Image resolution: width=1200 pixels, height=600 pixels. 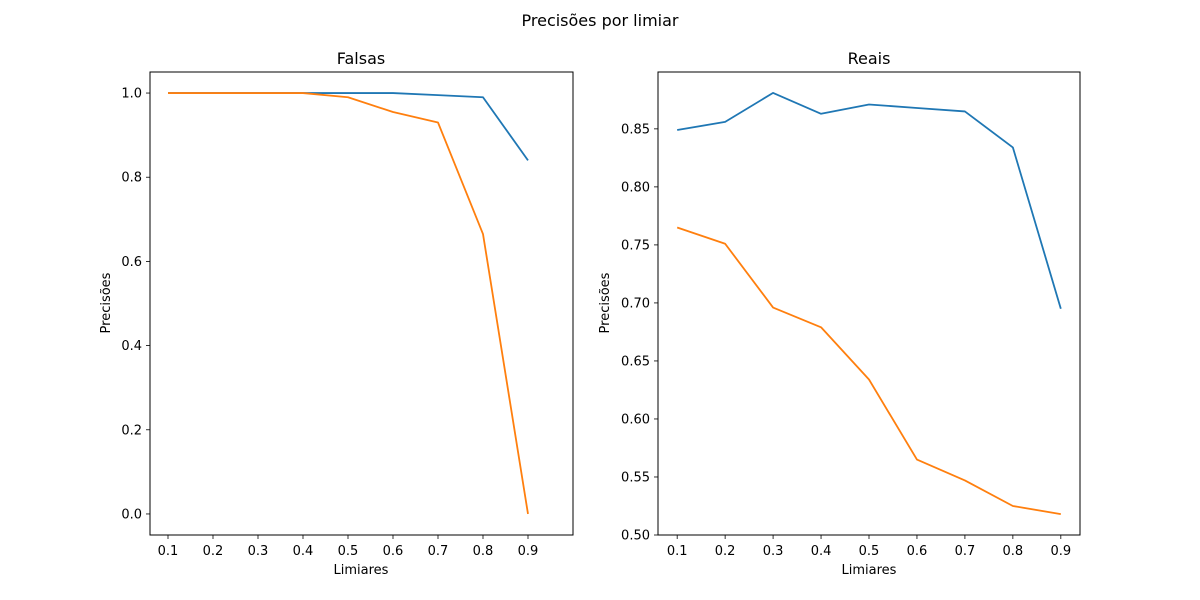 What do you see at coordinates (131, 262) in the screenshot?
I see `y-tick-label: 0.6` at bounding box center [131, 262].